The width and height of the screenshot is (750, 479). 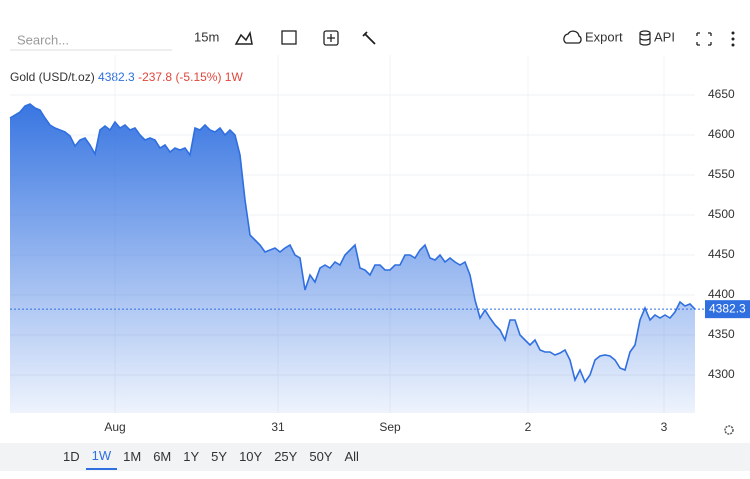 I want to click on y-tick-label: 4450, so click(x=721, y=254).